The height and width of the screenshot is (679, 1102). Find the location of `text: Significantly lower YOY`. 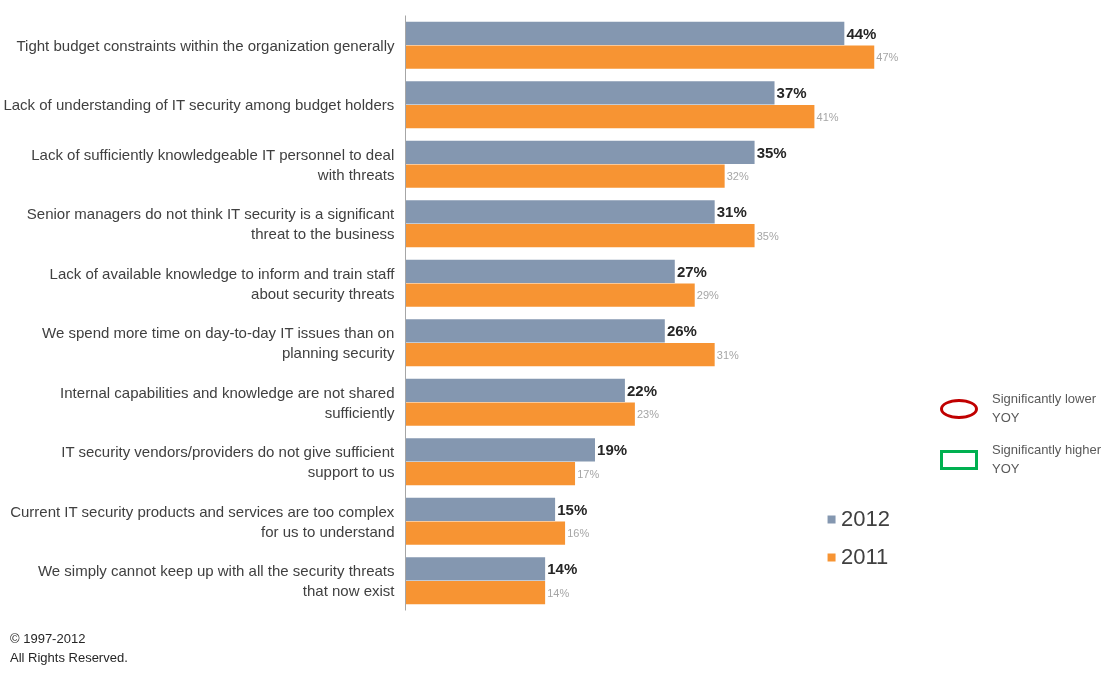

text: Significantly lower YOY is located at coordinates (1045, 408).